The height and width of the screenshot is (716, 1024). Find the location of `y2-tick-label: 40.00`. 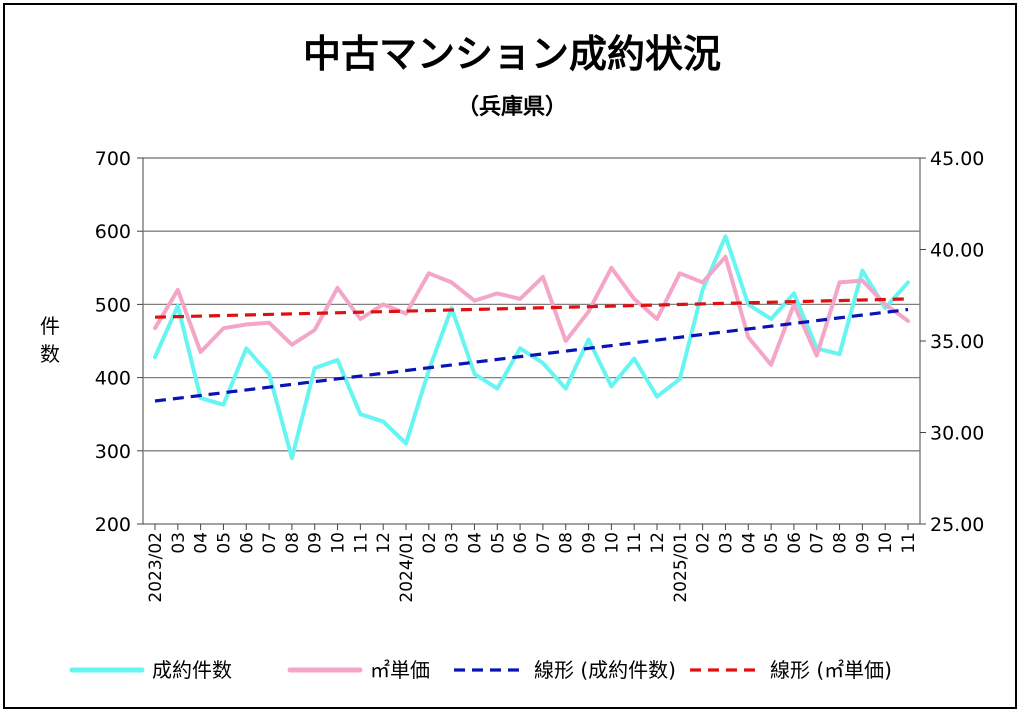

y2-tick-label: 40.00 is located at coordinates (957, 251).